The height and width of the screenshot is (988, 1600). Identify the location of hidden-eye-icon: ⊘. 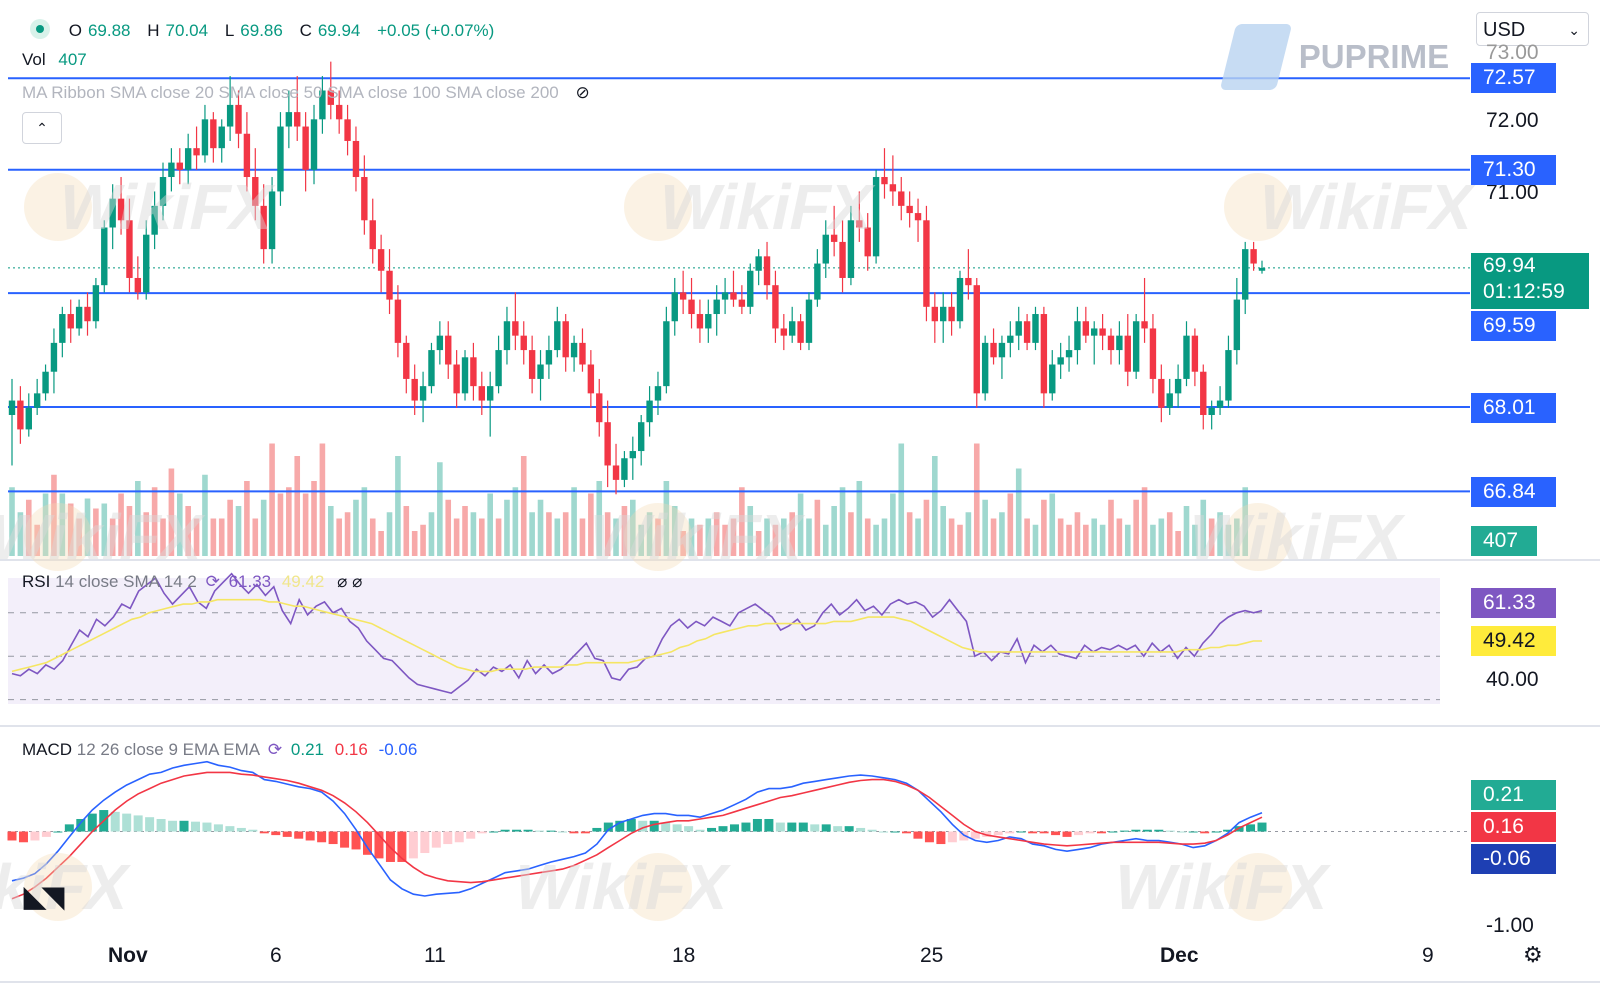
(582, 92).